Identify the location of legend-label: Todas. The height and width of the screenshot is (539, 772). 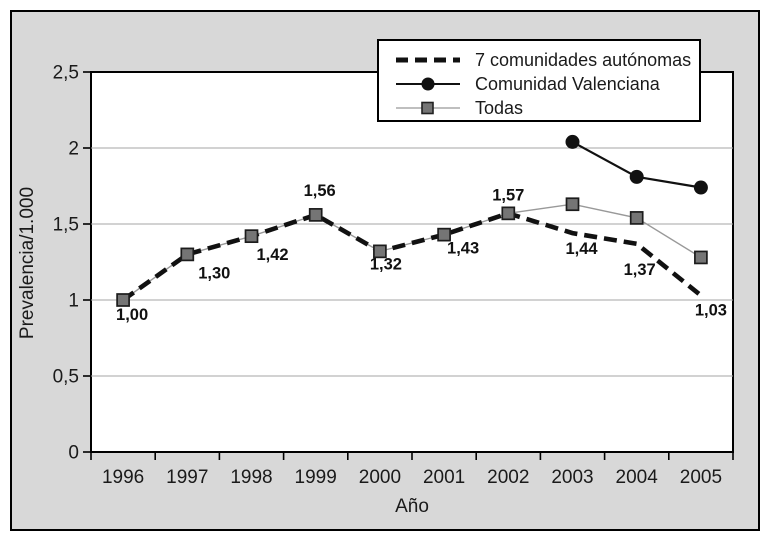
(499, 107).